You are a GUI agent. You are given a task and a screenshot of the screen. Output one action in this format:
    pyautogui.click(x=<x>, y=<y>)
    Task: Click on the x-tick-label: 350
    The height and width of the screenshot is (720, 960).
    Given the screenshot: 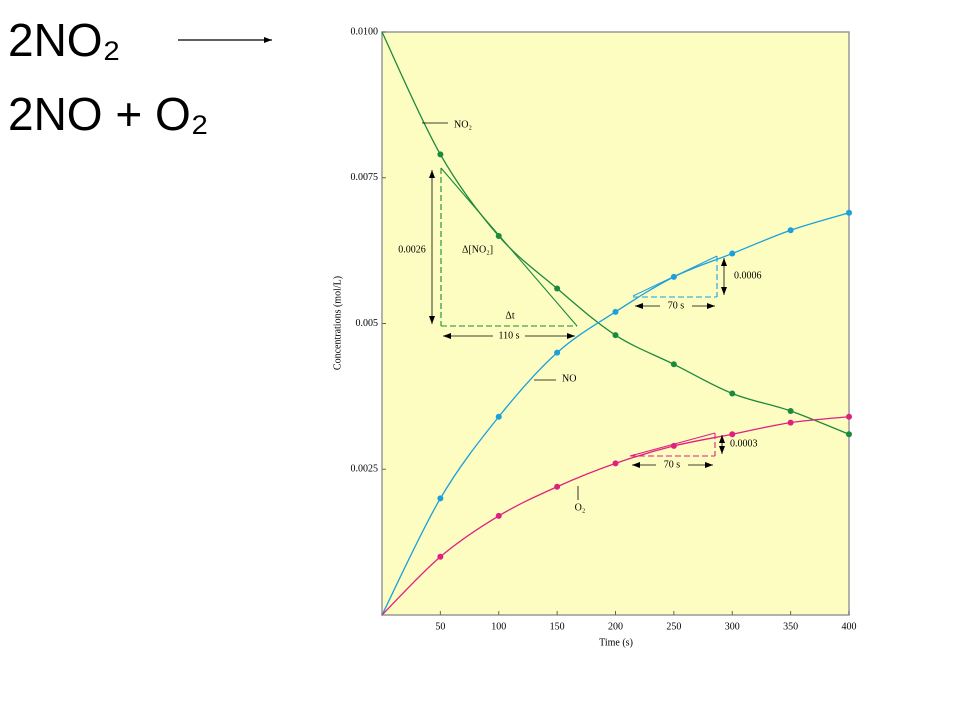 What is the action you would take?
    pyautogui.click(x=790, y=626)
    